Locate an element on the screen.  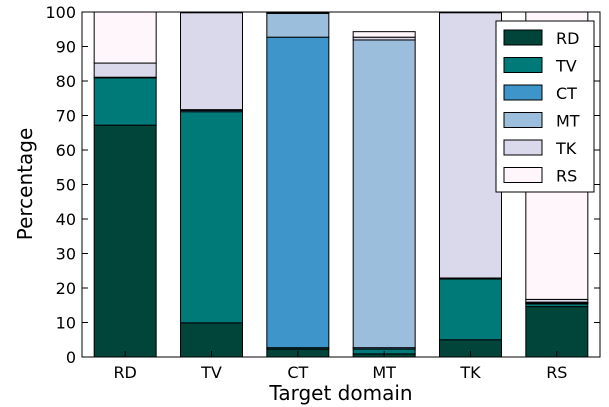
bar-tk-tk is located at coordinates (470, 145).